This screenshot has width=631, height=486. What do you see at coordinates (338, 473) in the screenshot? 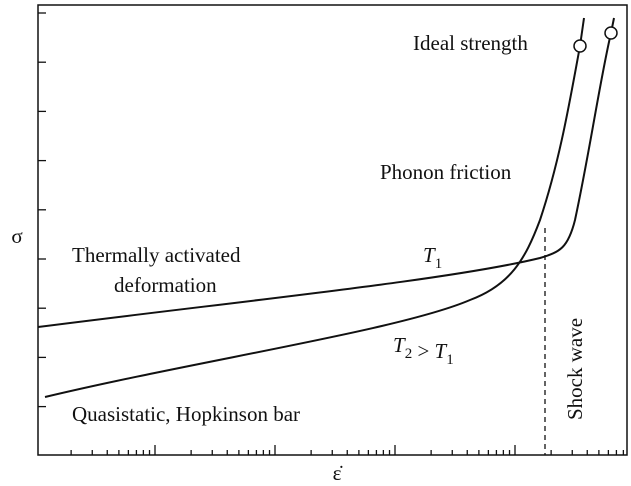
I see `x-axis-label: ε̇` at bounding box center [338, 473].